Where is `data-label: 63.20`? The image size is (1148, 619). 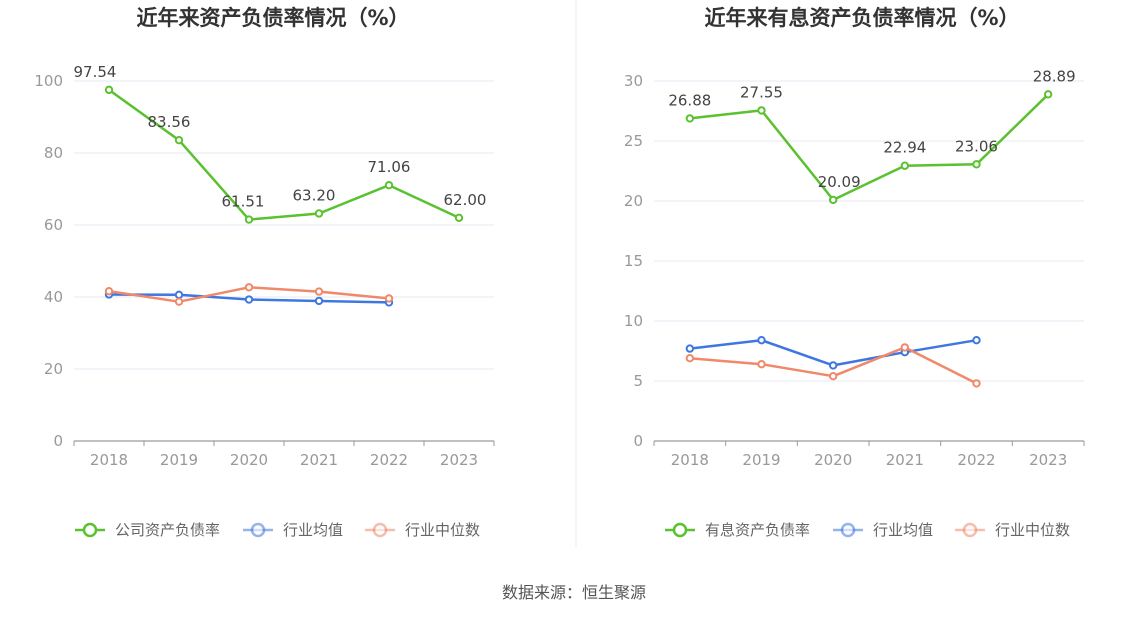
data-label: 63.20 is located at coordinates (314, 195).